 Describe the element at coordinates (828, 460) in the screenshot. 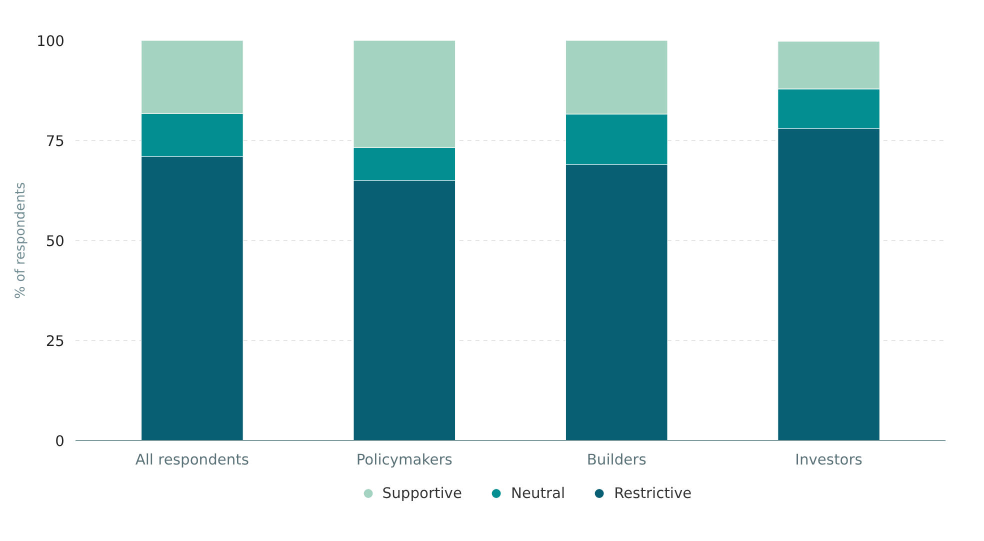

I see `x-tick-label: Investors` at that location.